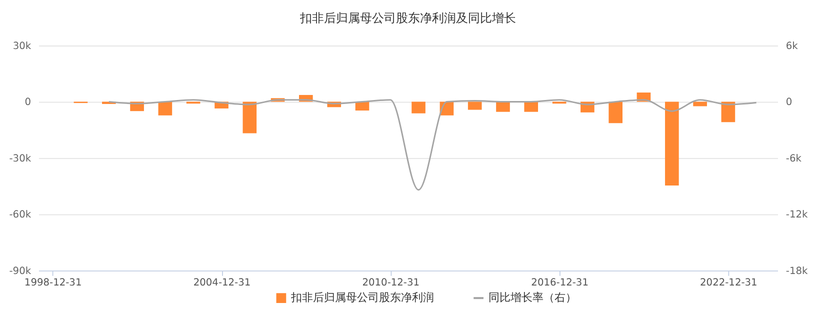  I want to click on chart-title: 扣非后归属母公司股东净利润及同比增长, so click(407, 17).